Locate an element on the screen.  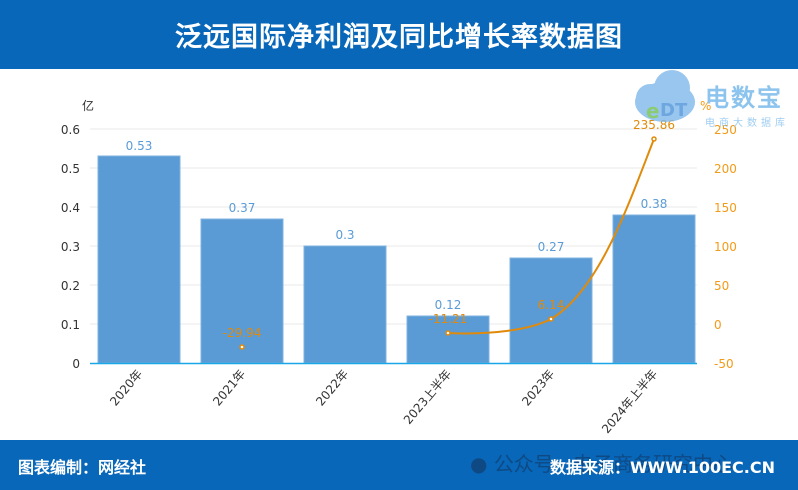
wechat-icon: ● is located at coordinates (479, 464).